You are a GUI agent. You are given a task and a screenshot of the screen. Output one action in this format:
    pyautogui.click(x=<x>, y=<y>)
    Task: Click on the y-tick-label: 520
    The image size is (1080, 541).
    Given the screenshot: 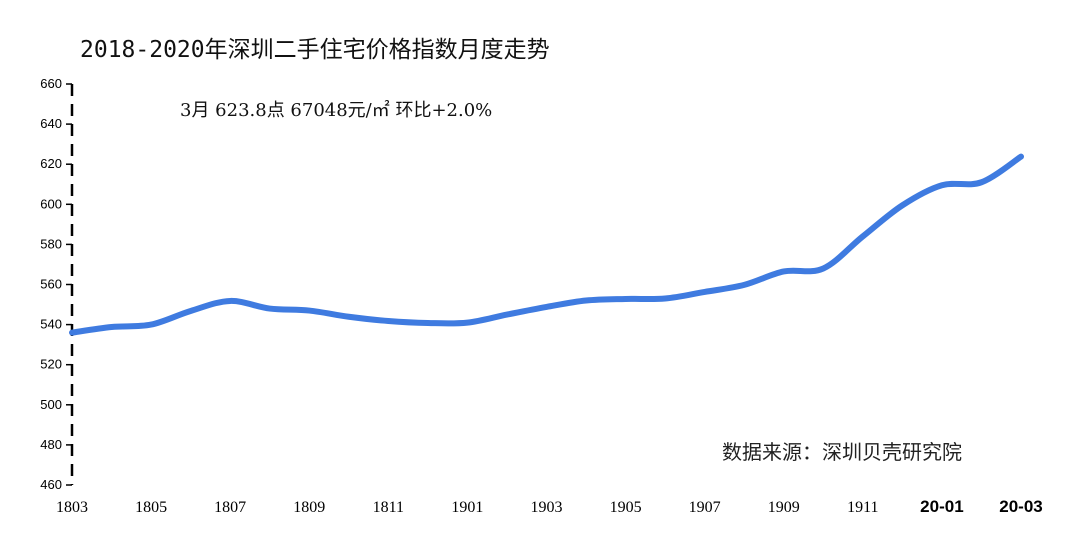 What is the action you would take?
    pyautogui.click(x=51, y=364)
    